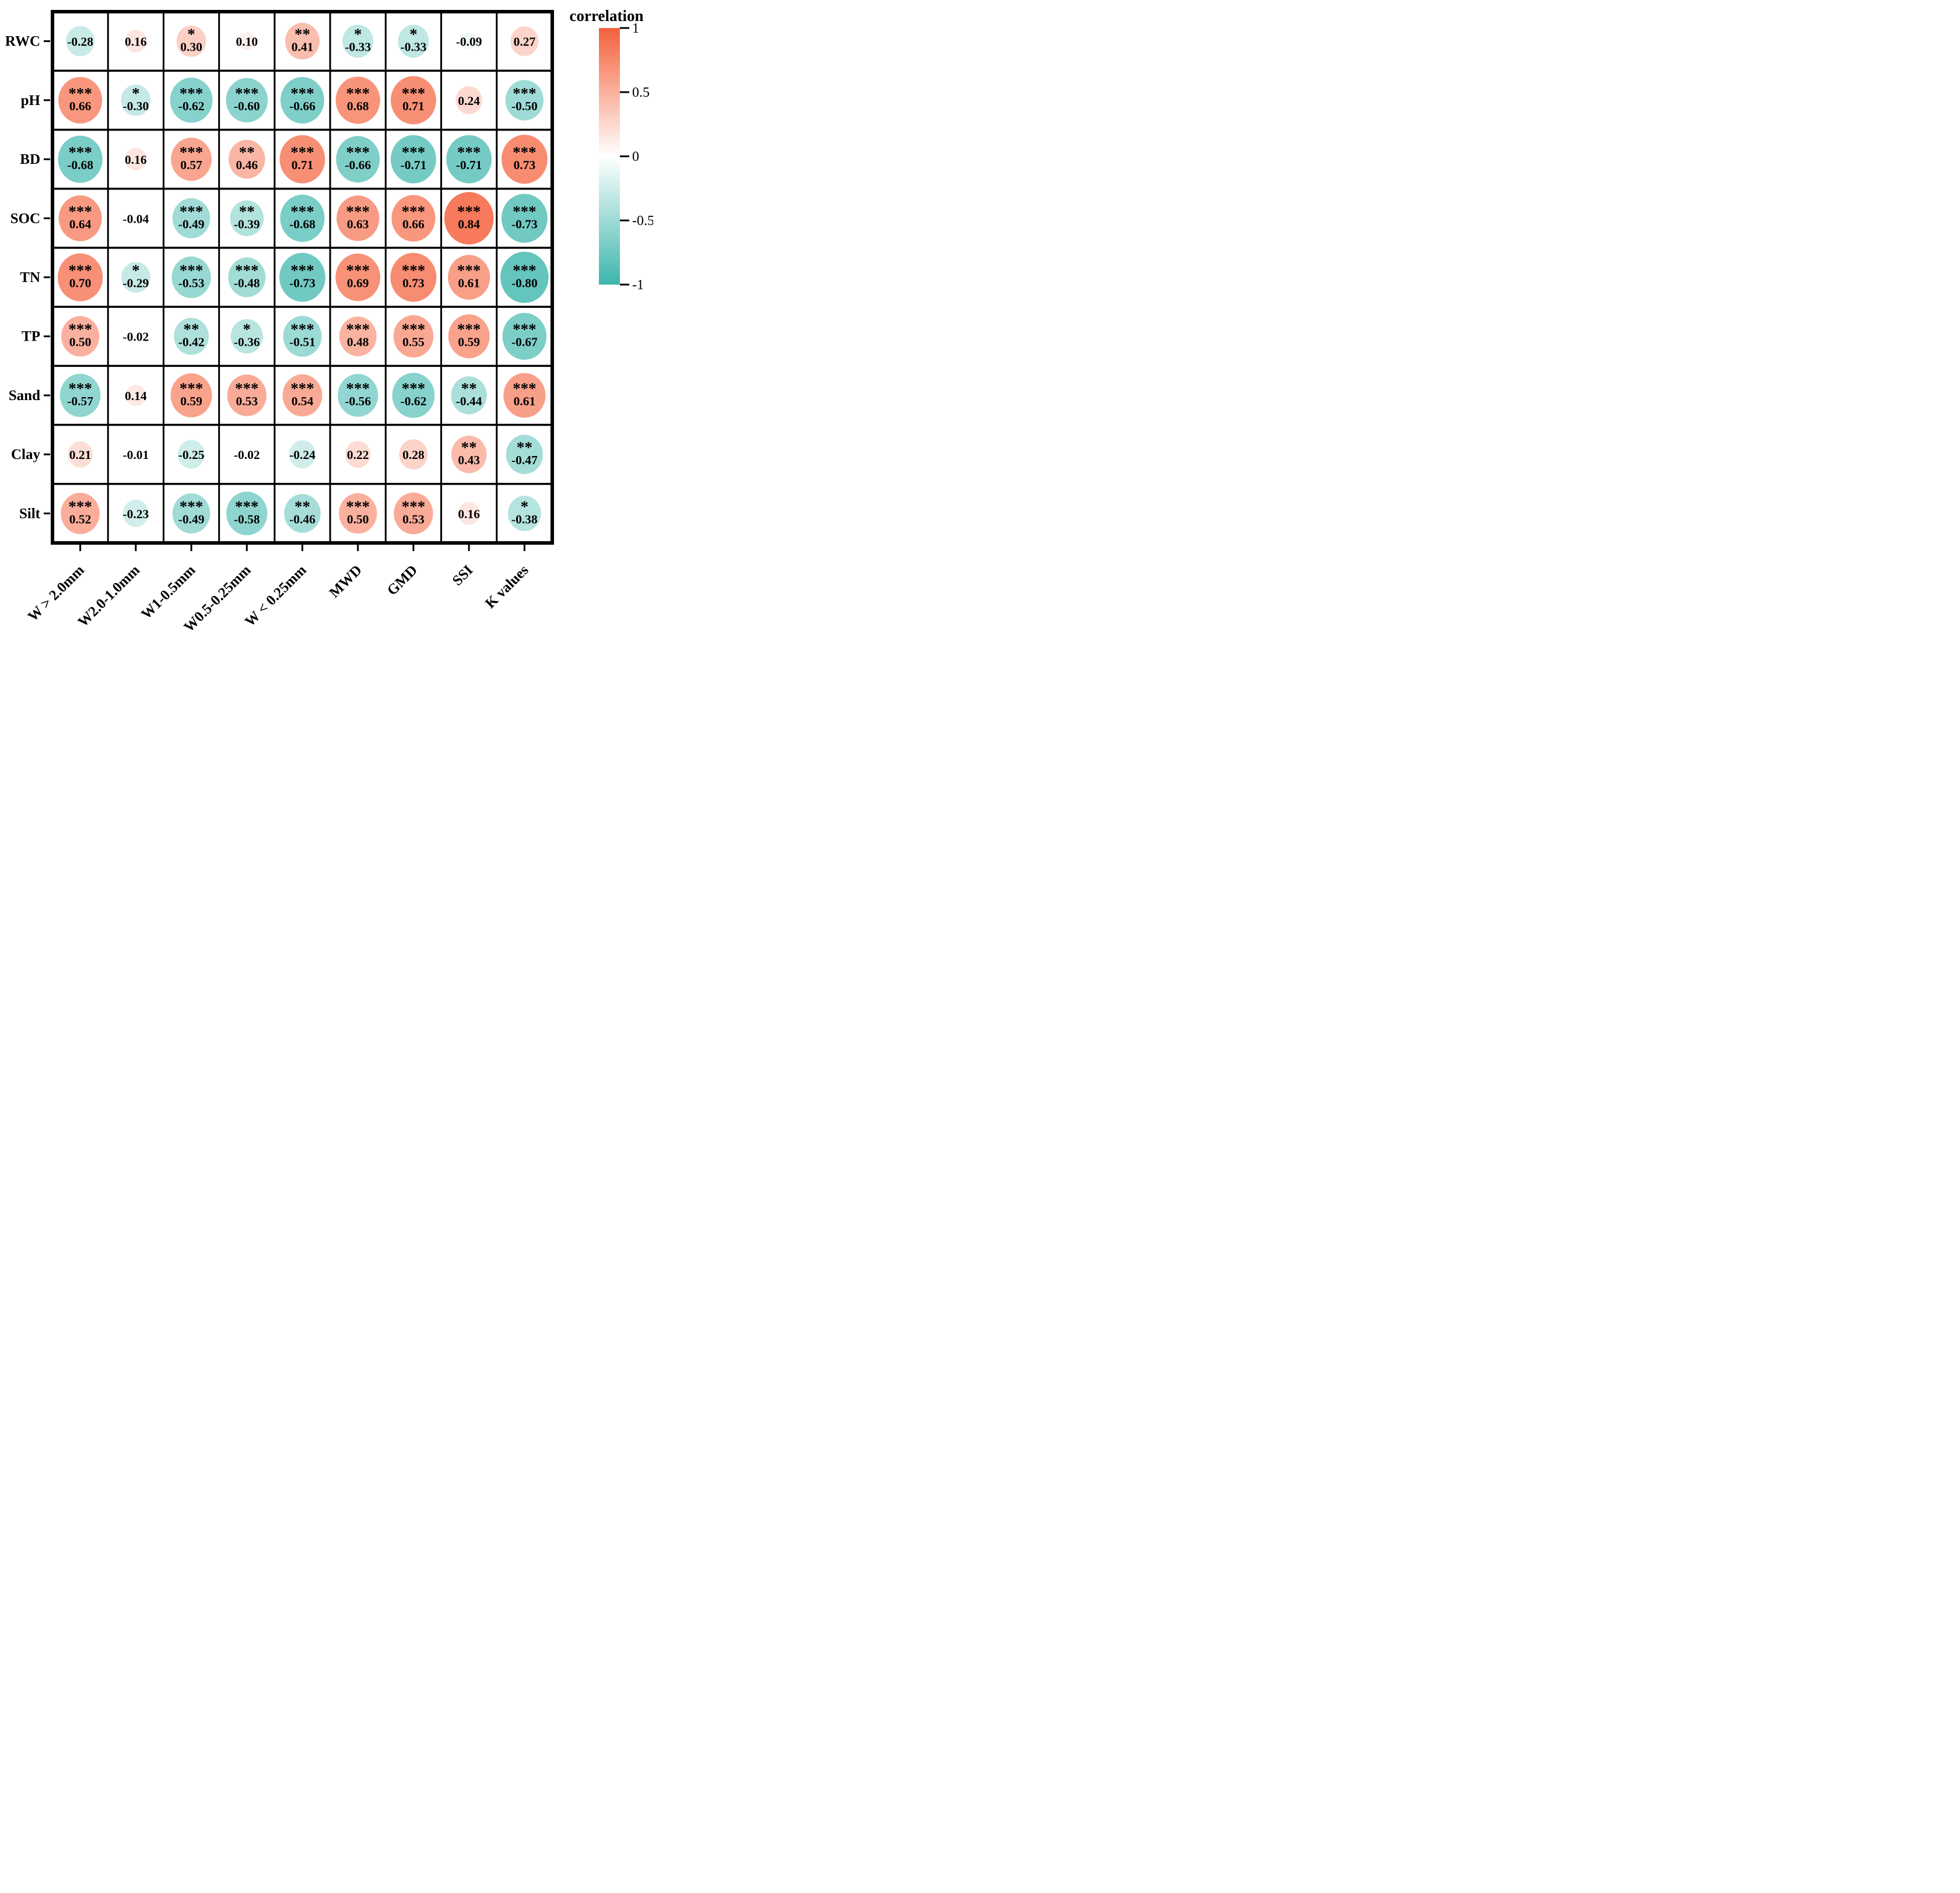 The height and width of the screenshot is (1893, 1960). What do you see at coordinates (469, 224) in the screenshot?
I see `correlation-value: 0.84` at bounding box center [469, 224].